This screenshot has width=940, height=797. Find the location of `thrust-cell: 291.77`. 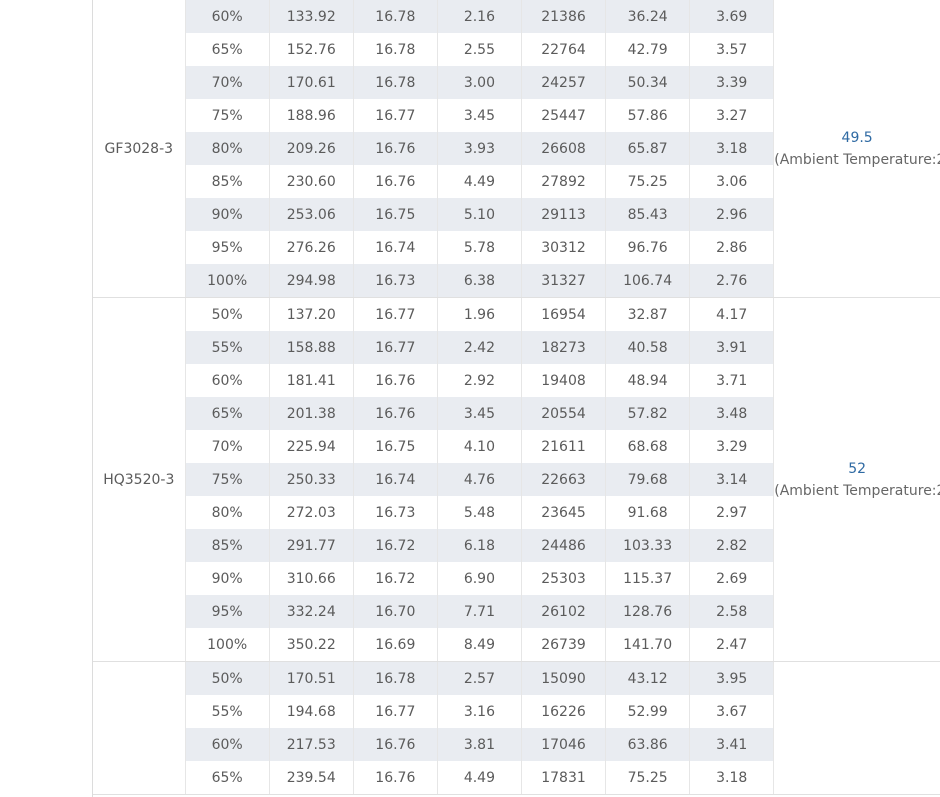

thrust-cell: 291.77 is located at coordinates (311, 545).